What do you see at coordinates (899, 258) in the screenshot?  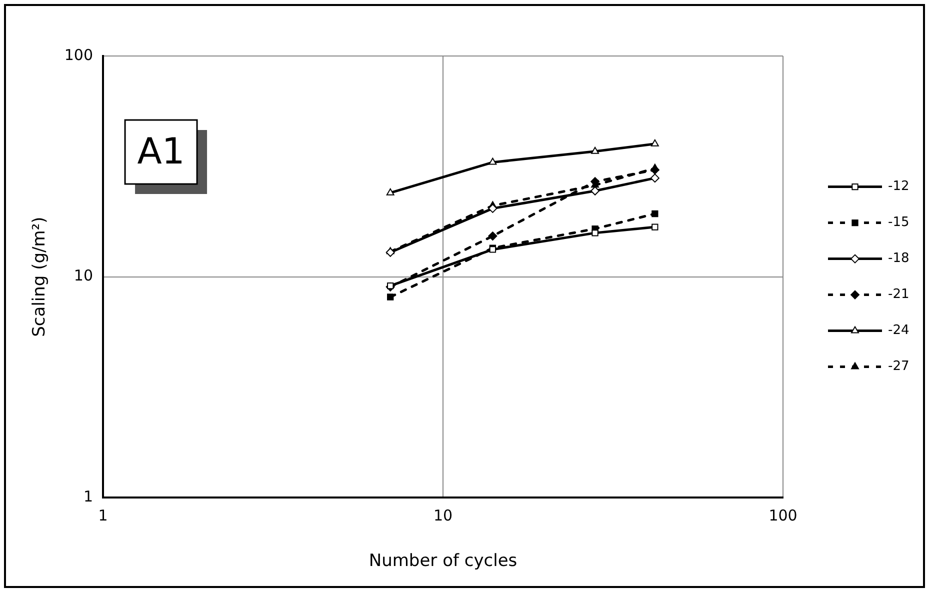 I see `legend-label: -18` at bounding box center [899, 258].